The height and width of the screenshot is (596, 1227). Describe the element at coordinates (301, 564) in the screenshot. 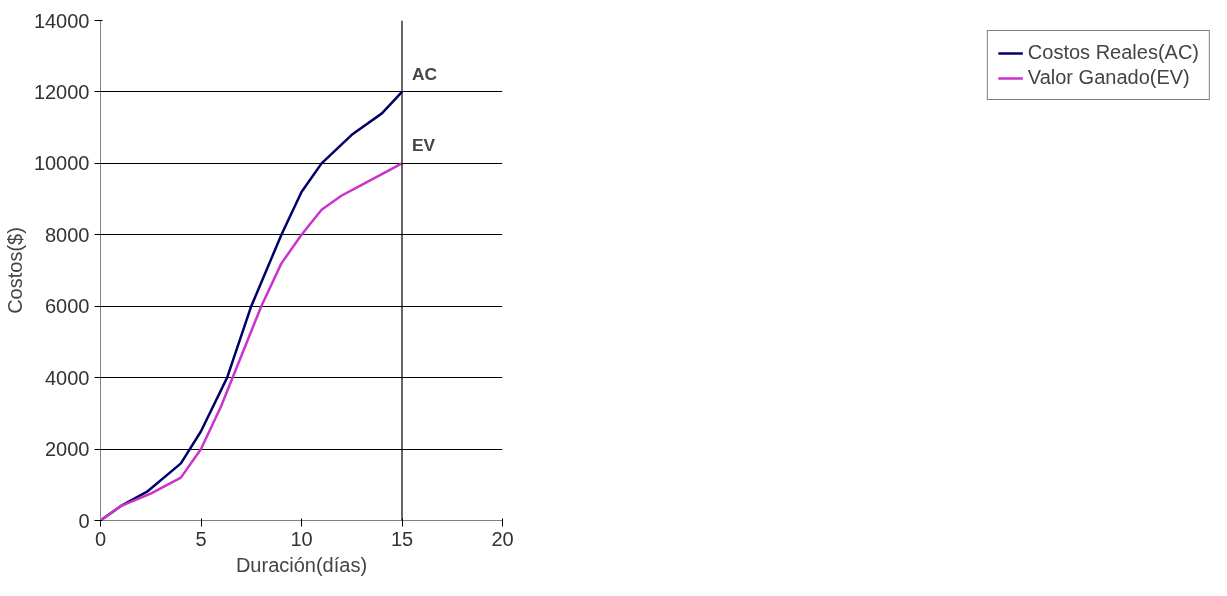

I see `x-axis-title: Duración(días)` at that location.